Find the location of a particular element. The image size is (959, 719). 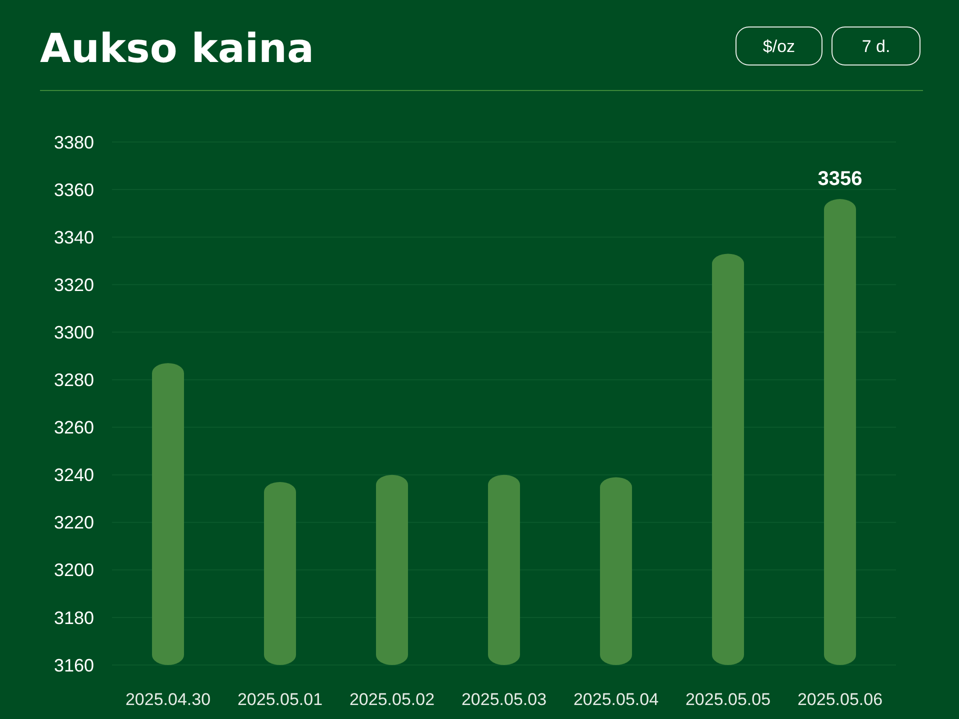

y-tick-label: 3300 is located at coordinates (74, 332).